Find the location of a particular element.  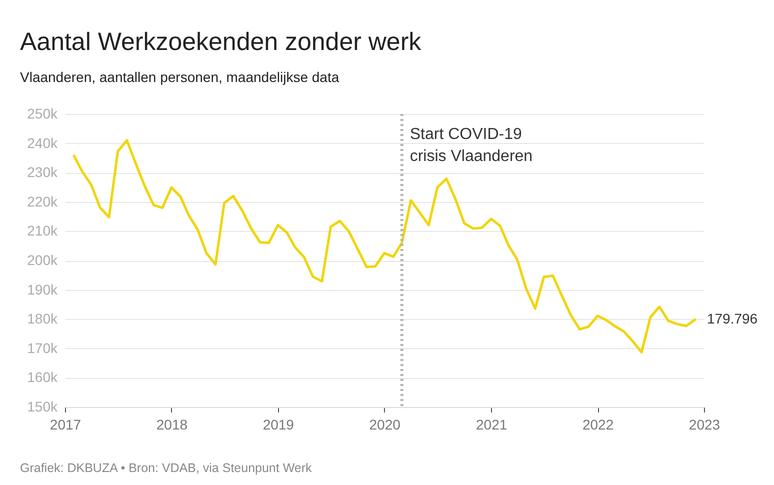

y-tick-label: 190k is located at coordinates (42, 289).